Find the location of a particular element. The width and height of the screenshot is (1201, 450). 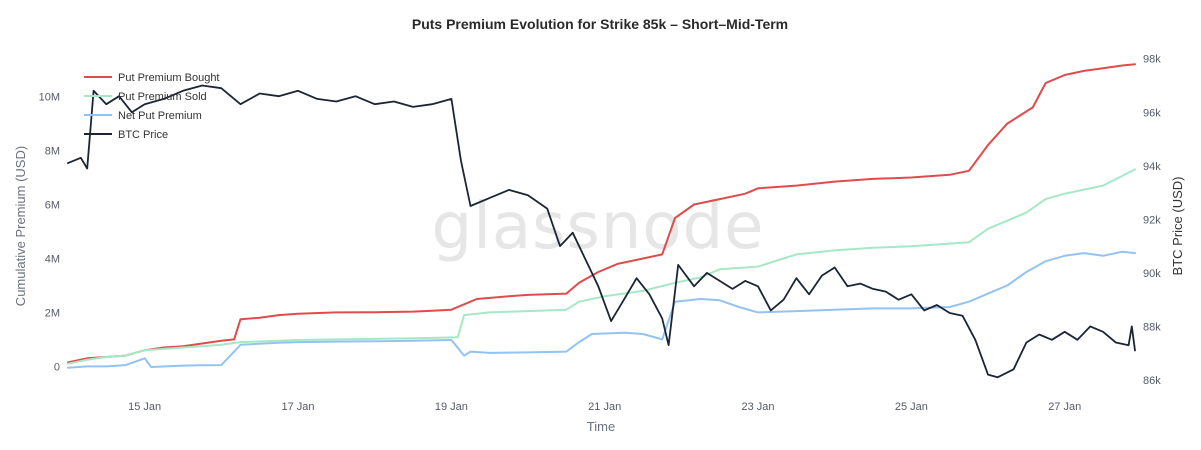

right-tick-label-6: 98k is located at coordinates (1152, 60).